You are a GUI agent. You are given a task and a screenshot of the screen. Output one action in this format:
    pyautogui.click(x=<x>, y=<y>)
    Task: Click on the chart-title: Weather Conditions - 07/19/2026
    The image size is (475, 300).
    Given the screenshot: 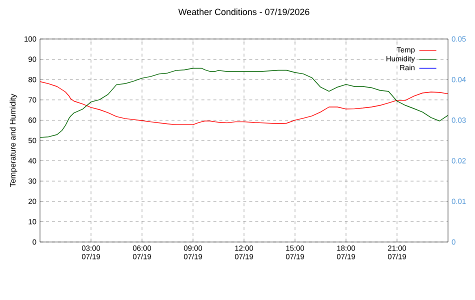 What is the action you would take?
    pyautogui.click(x=244, y=12)
    